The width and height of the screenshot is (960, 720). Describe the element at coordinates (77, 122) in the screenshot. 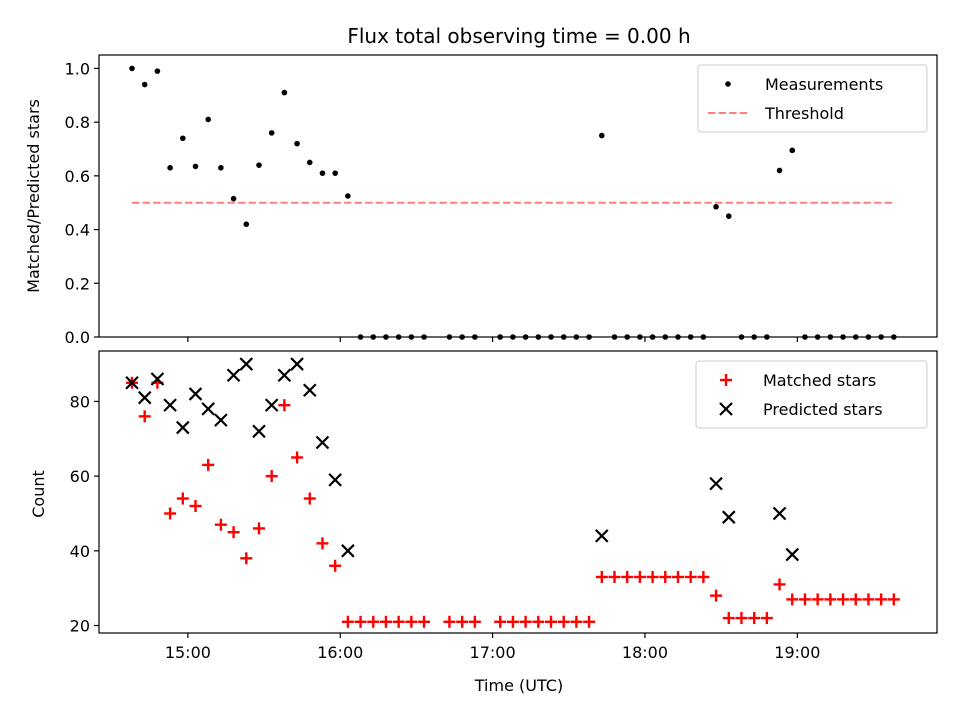

I see `top-y-tick-label: 0.8` at that location.